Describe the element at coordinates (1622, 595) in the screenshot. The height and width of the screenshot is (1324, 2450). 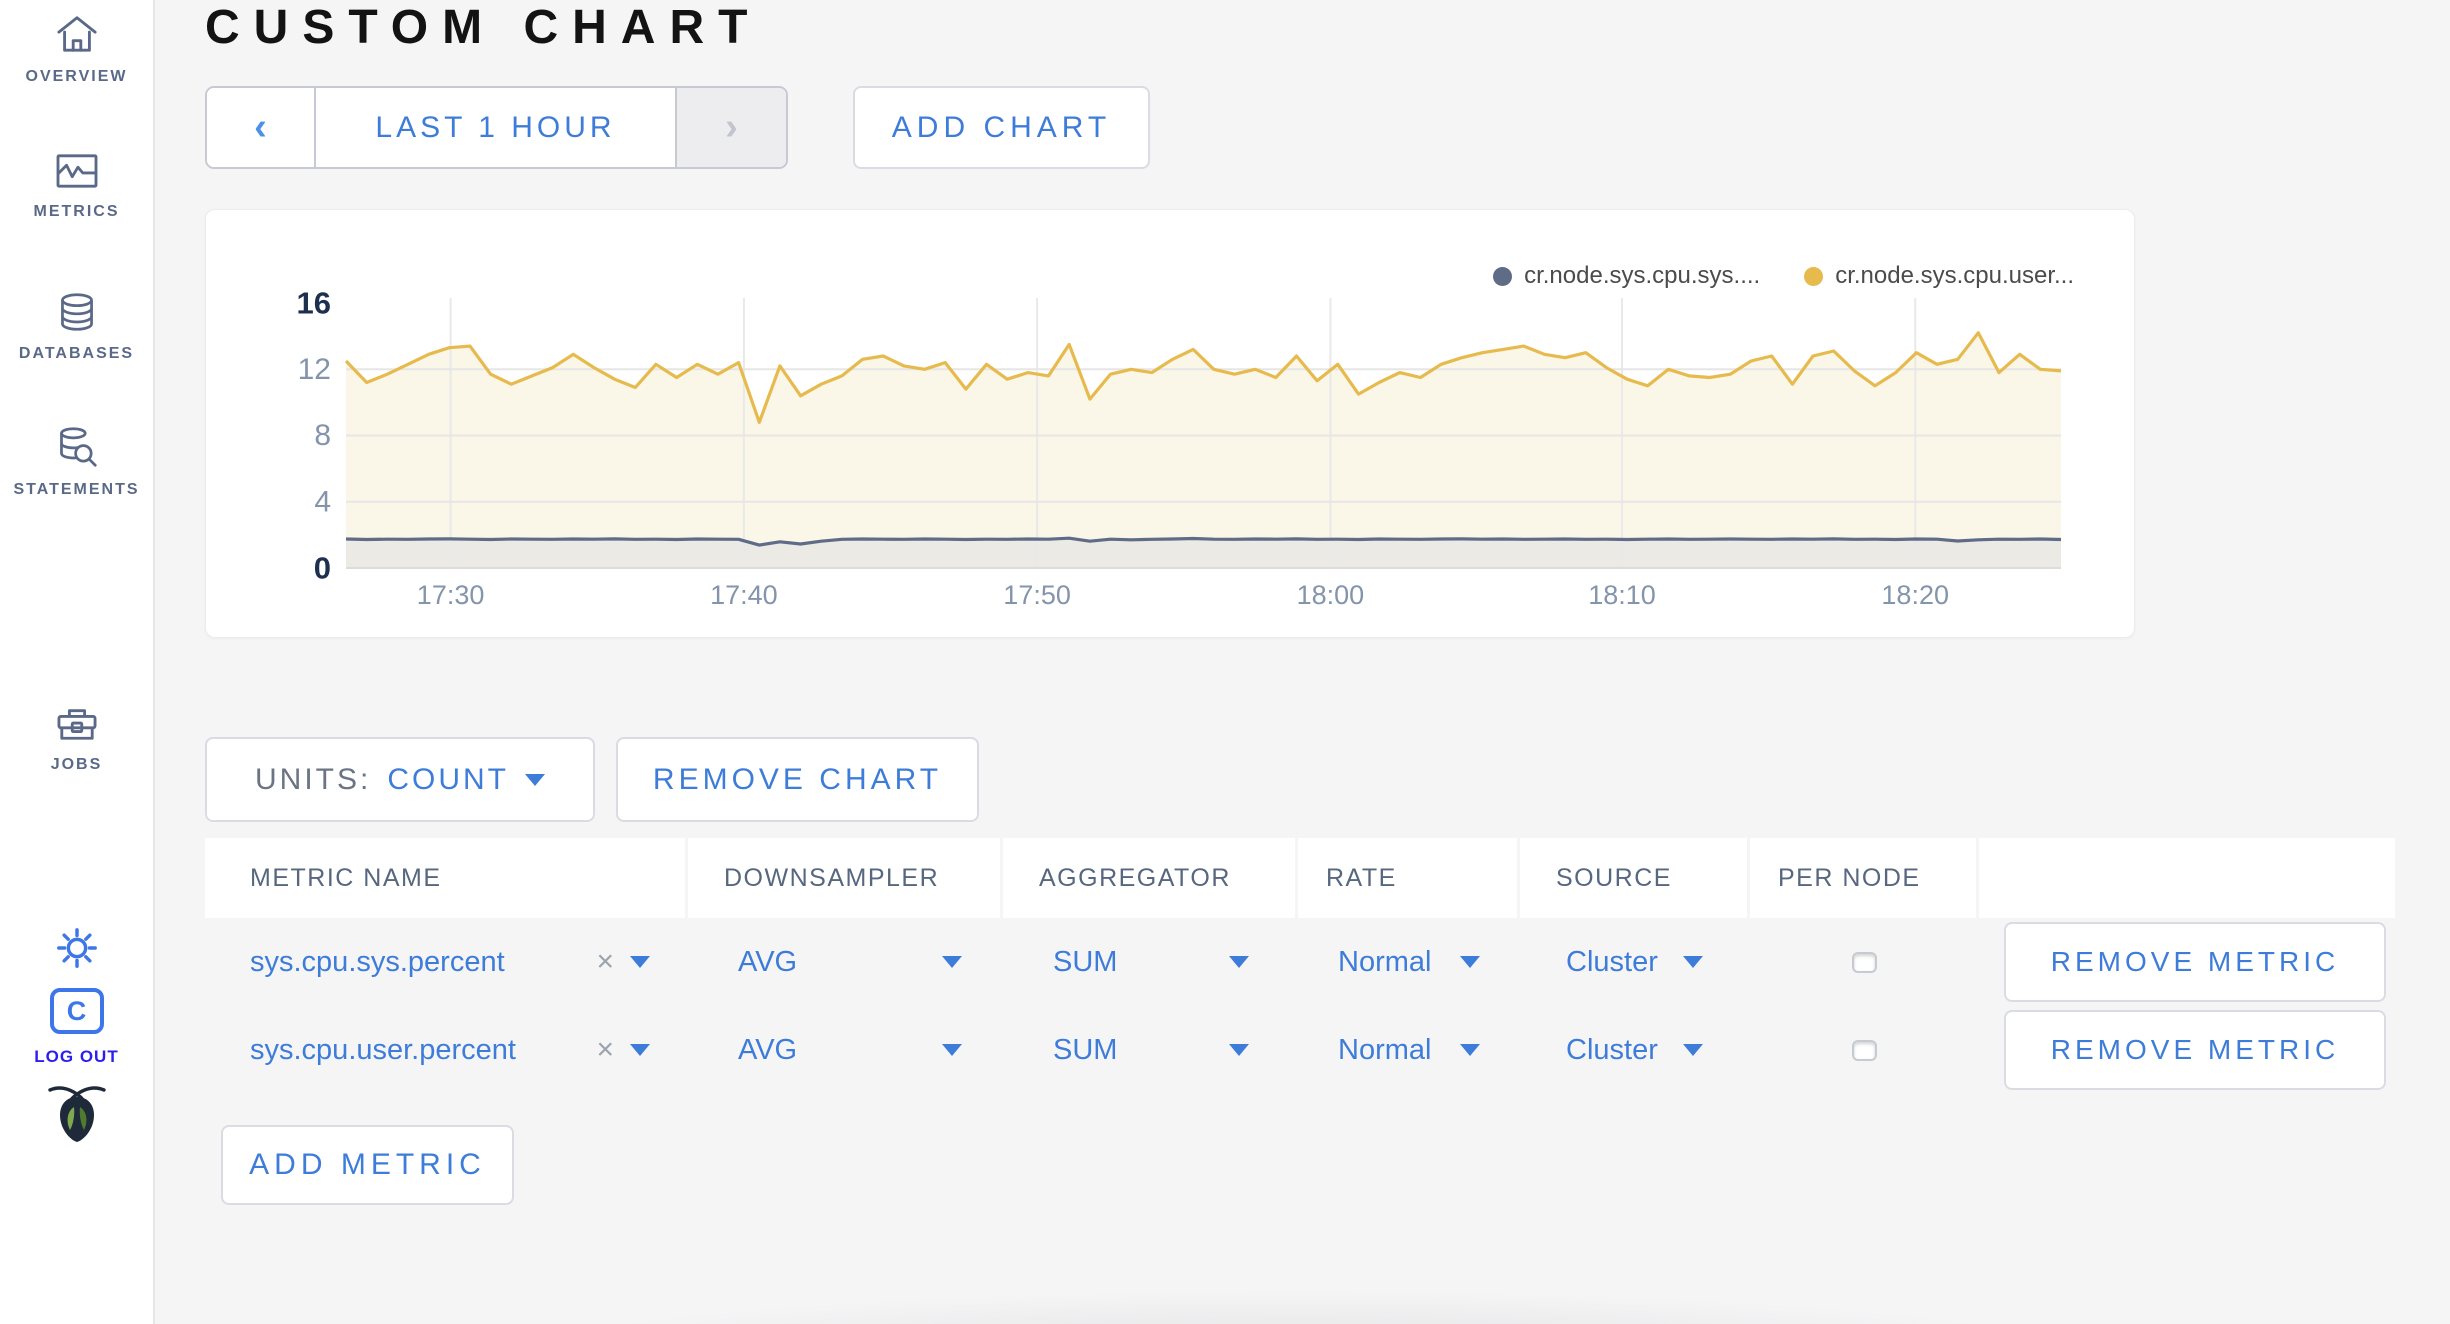
I see `svg-text: 18:10` at that location.